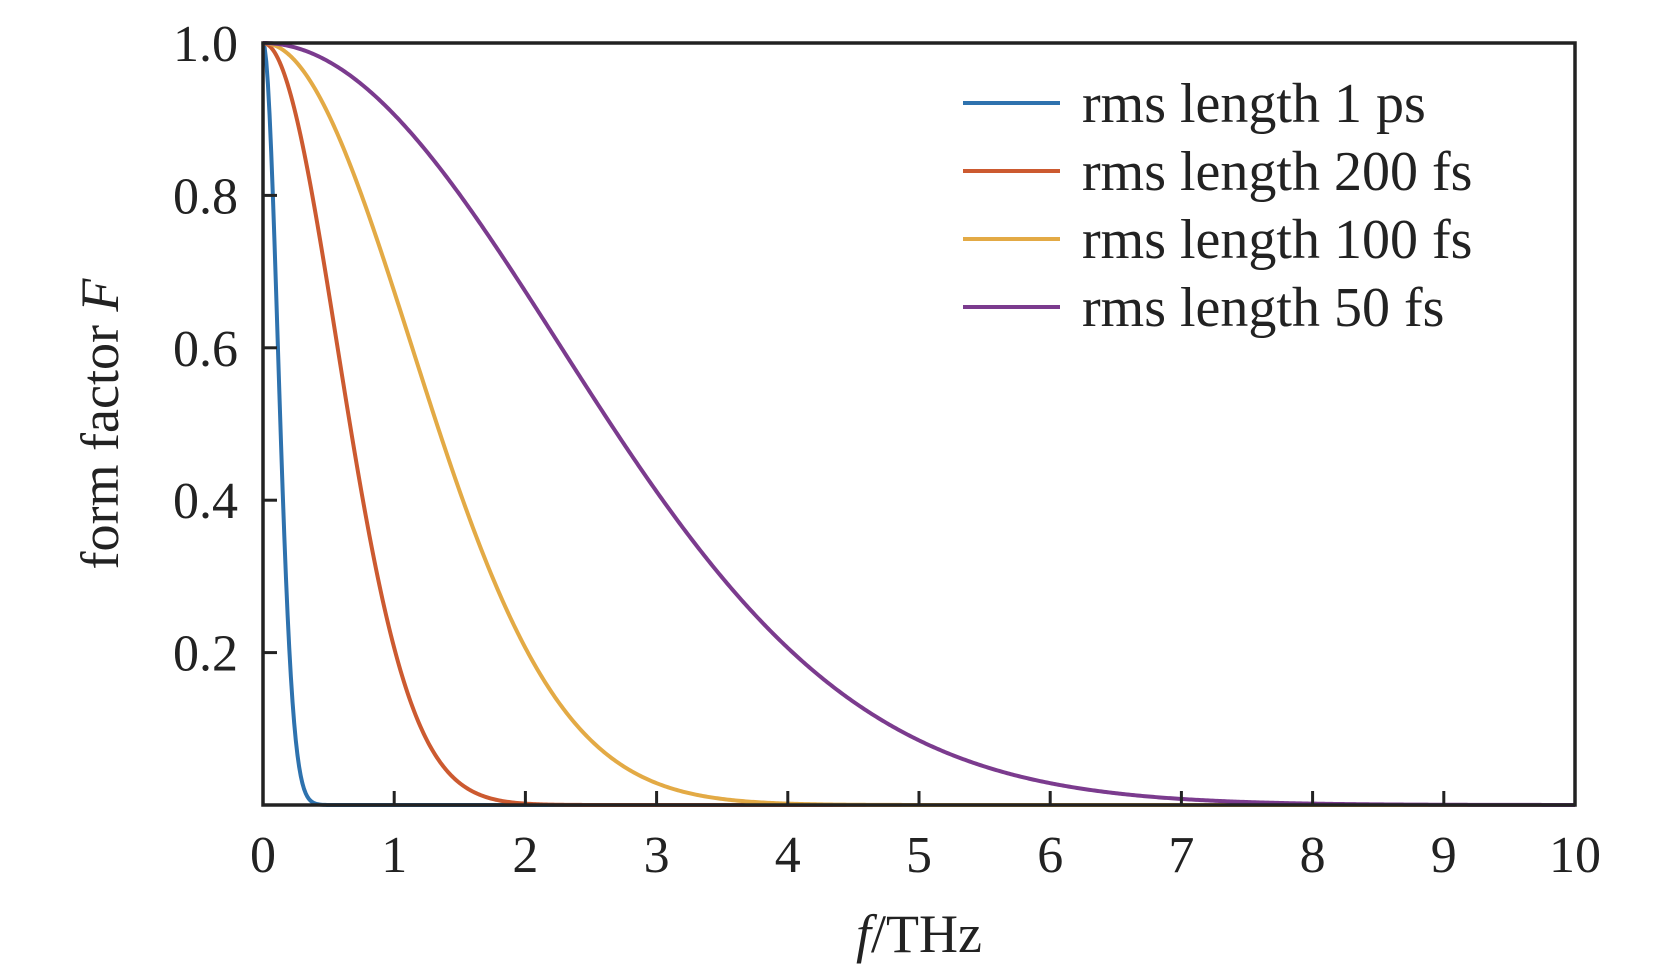  What do you see at coordinates (205, 654) in the screenshot?
I see `y-tick-label: 0.2` at bounding box center [205, 654].